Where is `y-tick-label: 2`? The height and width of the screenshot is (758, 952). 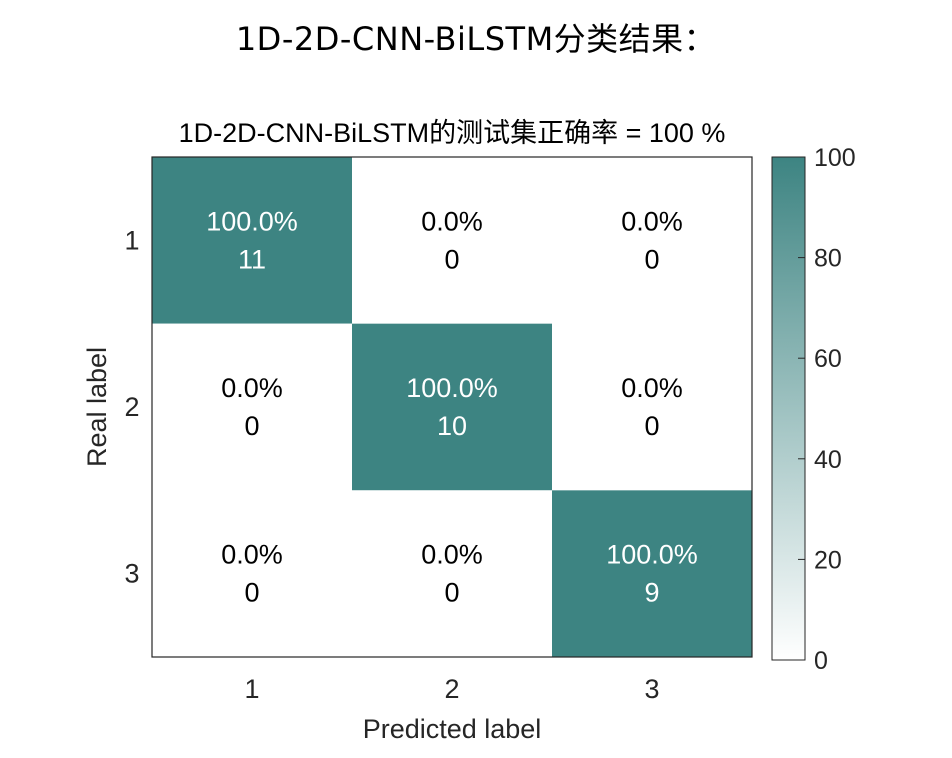
y-tick-label: 2 is located at coordinates (131, 407).